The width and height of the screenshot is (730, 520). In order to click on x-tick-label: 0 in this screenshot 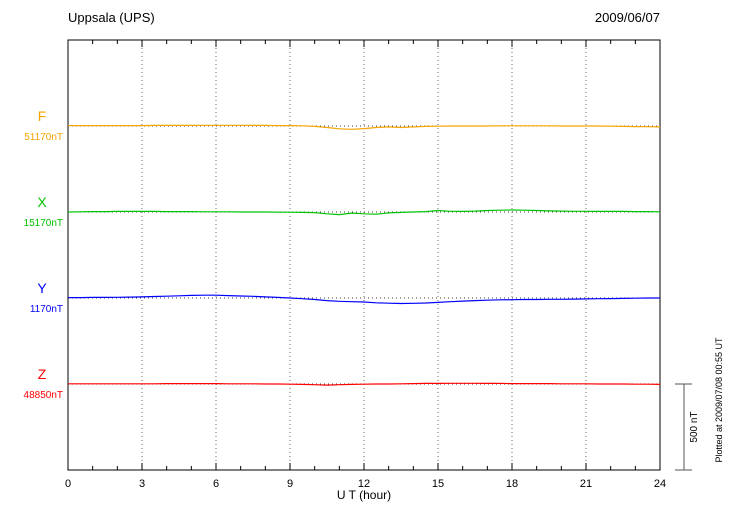, I will do `click(68, 484)`.